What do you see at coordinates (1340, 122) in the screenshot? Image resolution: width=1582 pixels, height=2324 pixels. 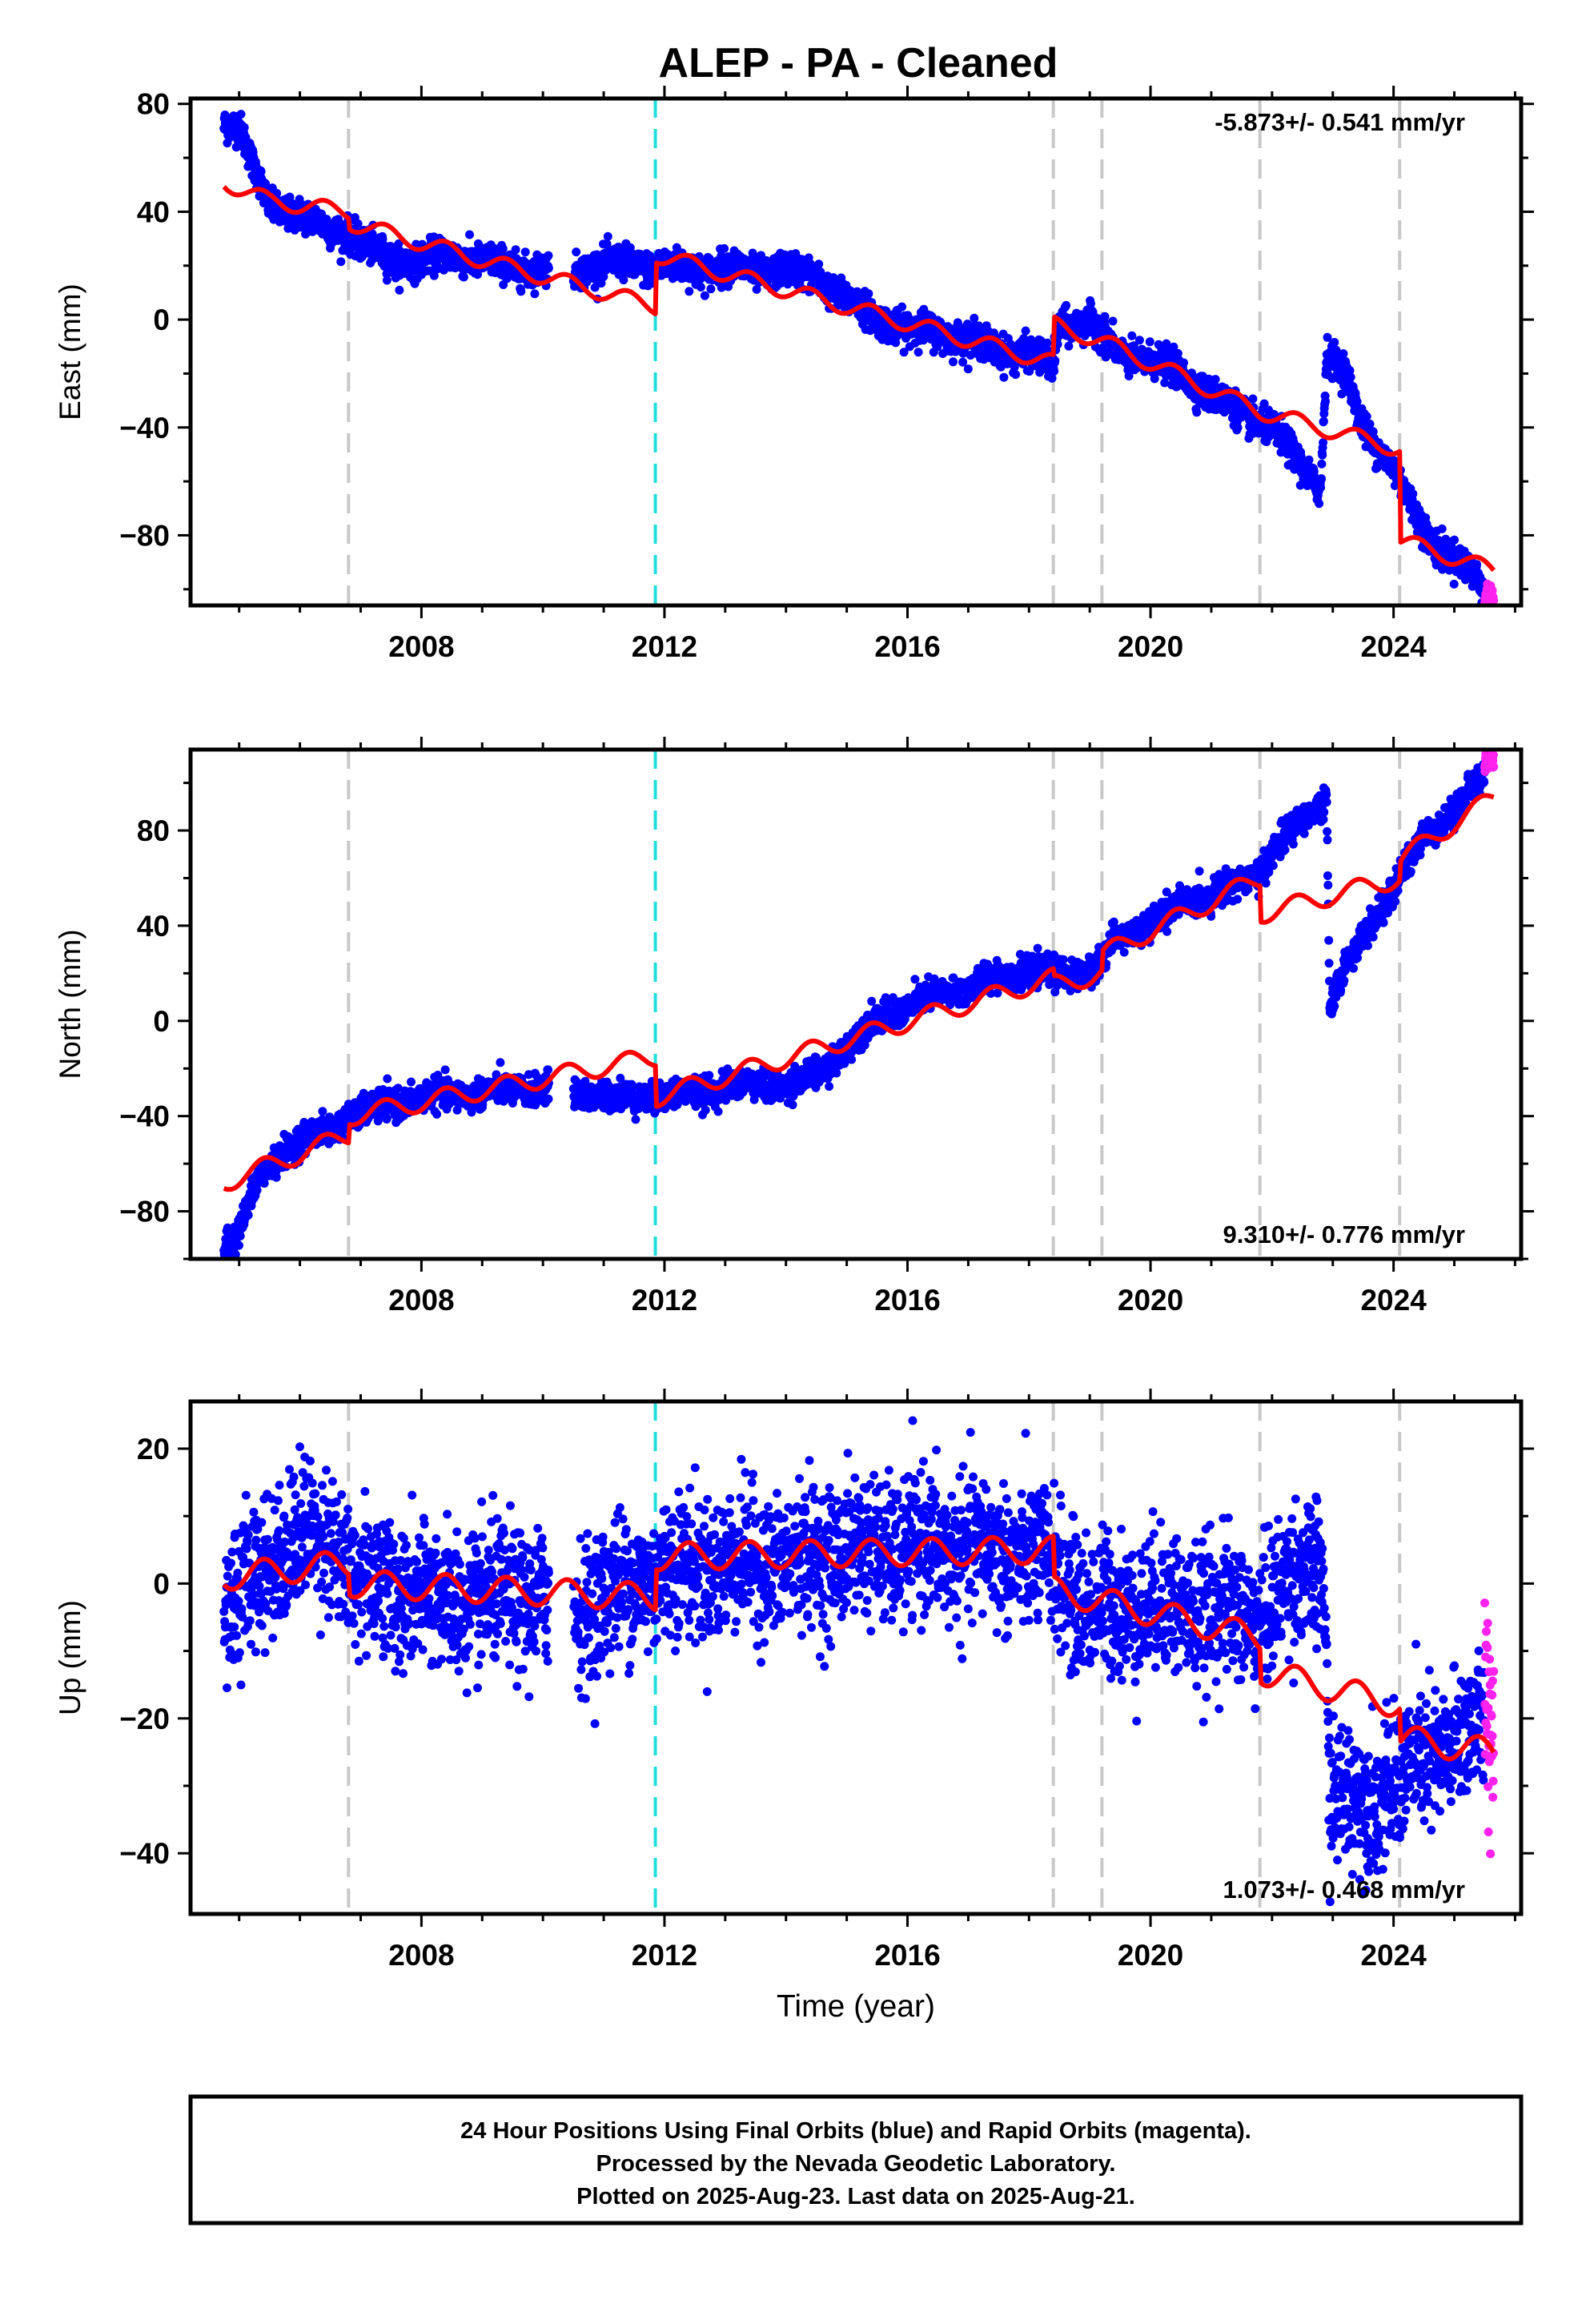 I see `velocity-annotation: -5.873+/- 0.541 mm/yr` at bounding box center [1340, 122].